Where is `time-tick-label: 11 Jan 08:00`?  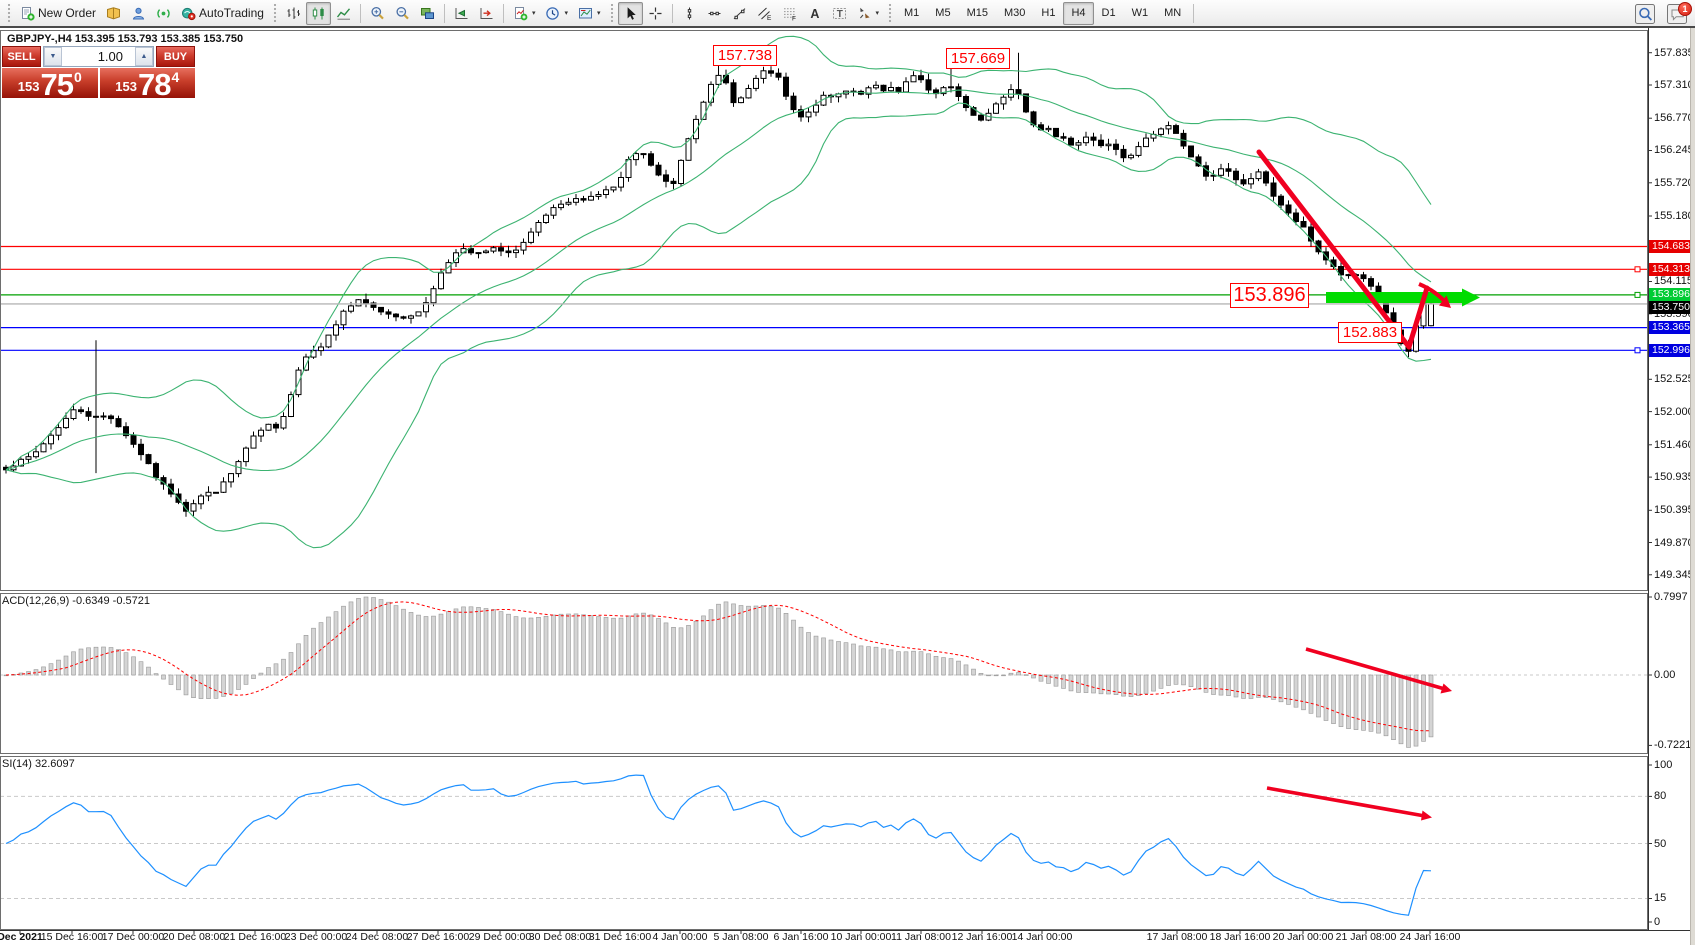
time-tick-label: 11 Jan 08:00 is located at coordinates (921, 937).